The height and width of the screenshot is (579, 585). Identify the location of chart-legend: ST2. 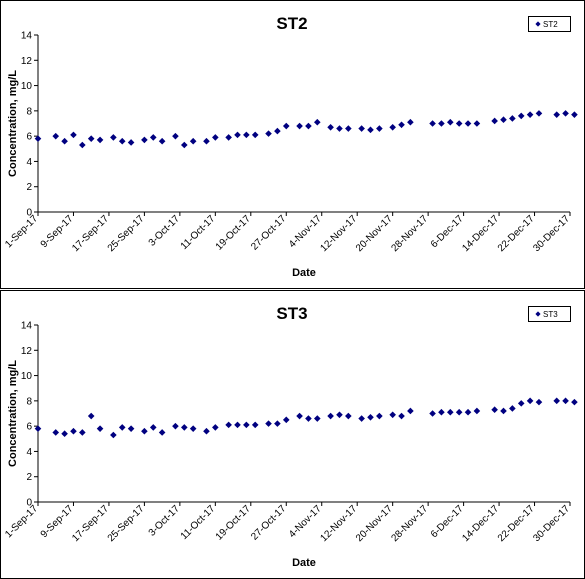
(549, 24).